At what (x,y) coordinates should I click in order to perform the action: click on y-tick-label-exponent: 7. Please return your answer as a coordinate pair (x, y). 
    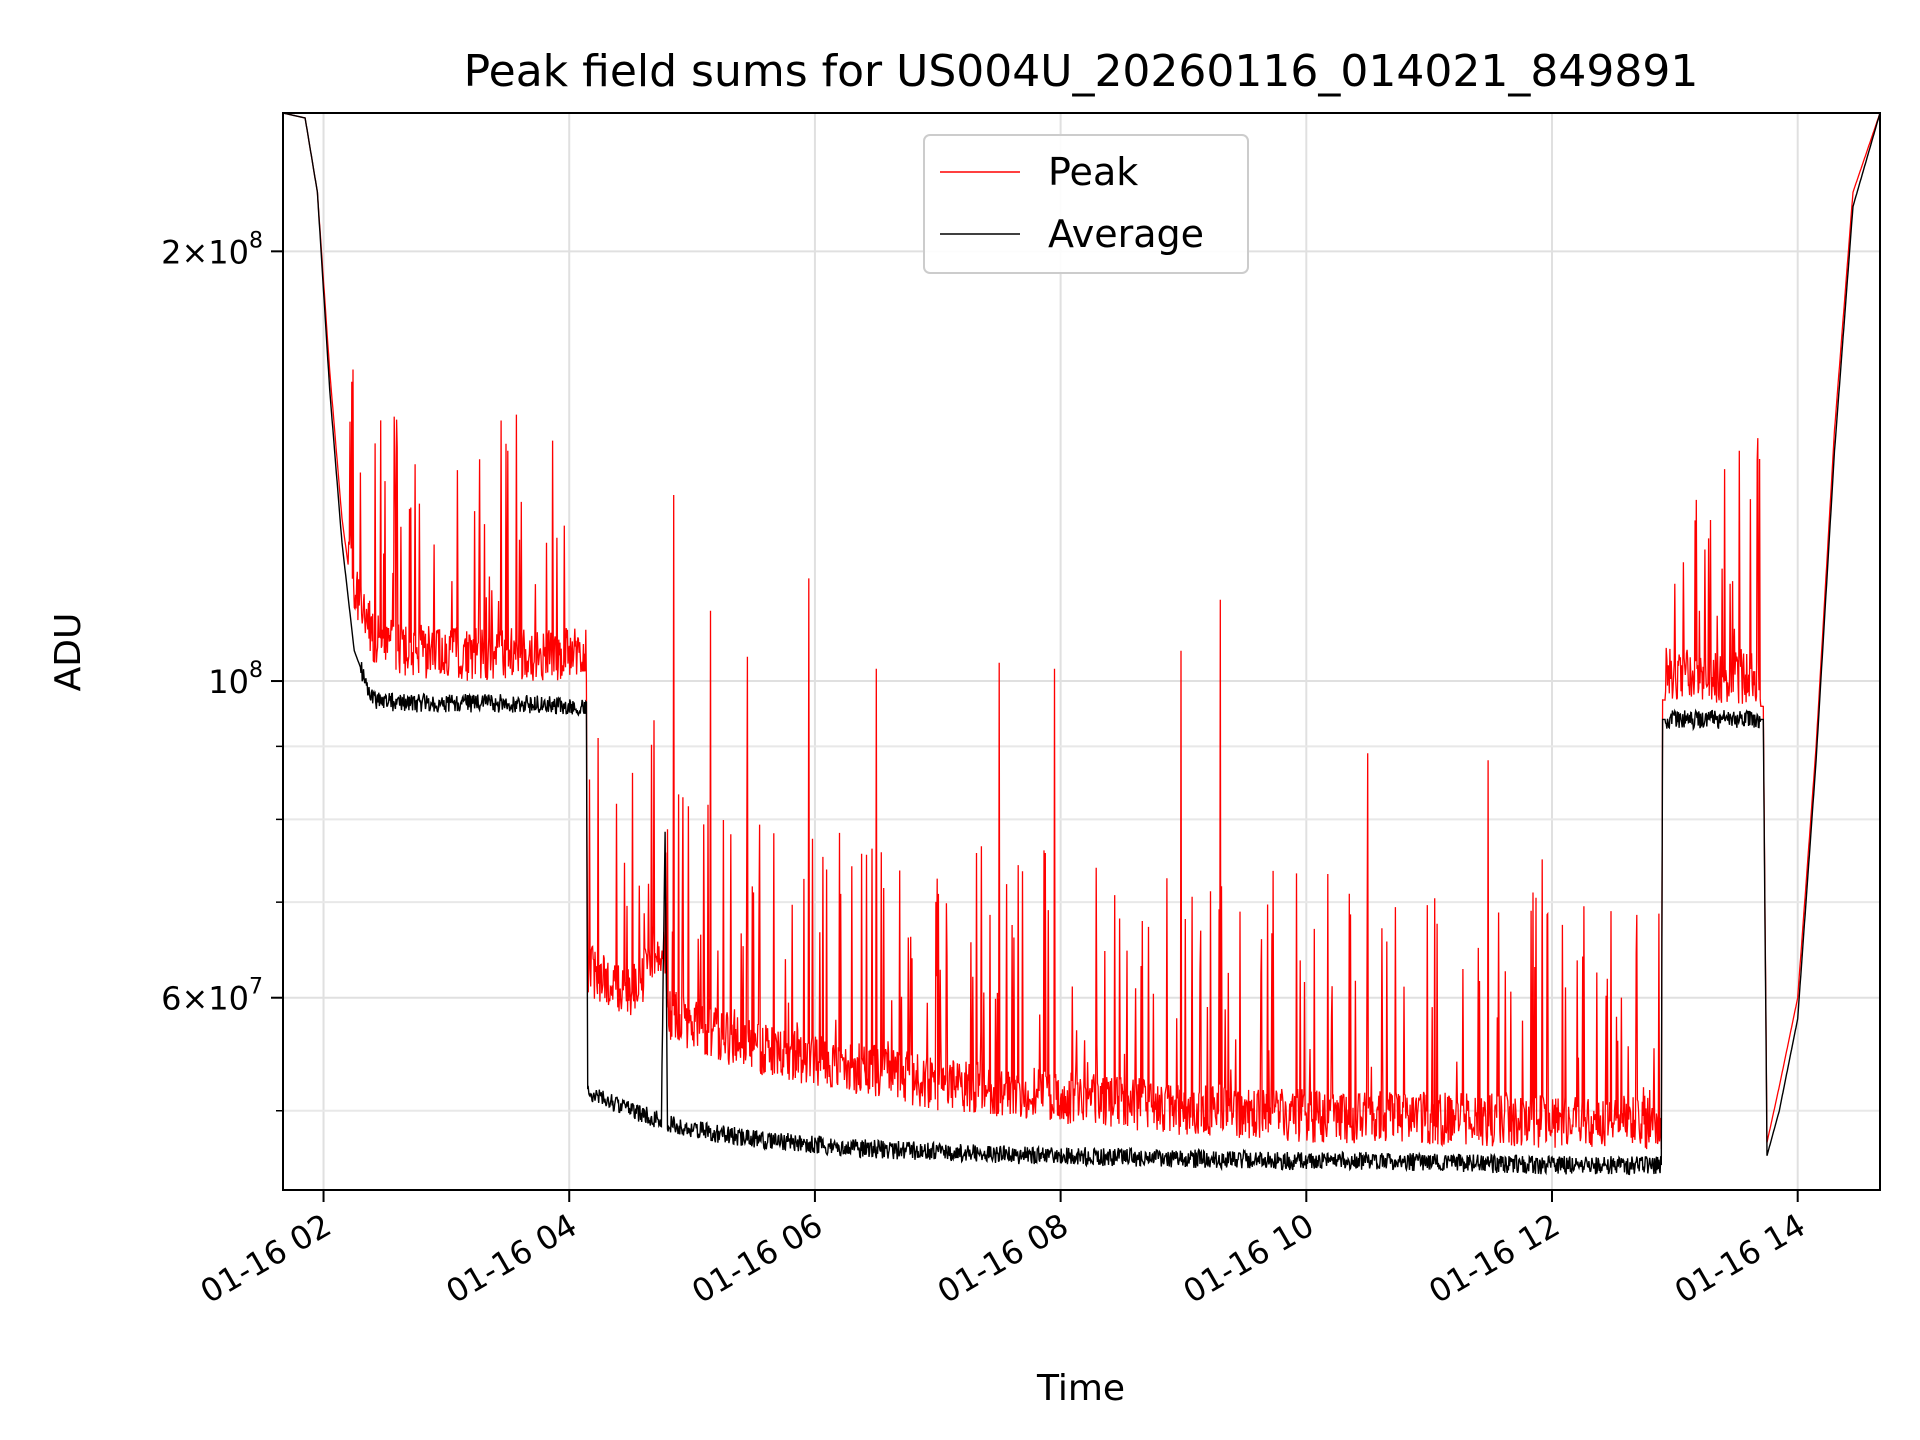
    Looking at the image, I should click on (256, 987).